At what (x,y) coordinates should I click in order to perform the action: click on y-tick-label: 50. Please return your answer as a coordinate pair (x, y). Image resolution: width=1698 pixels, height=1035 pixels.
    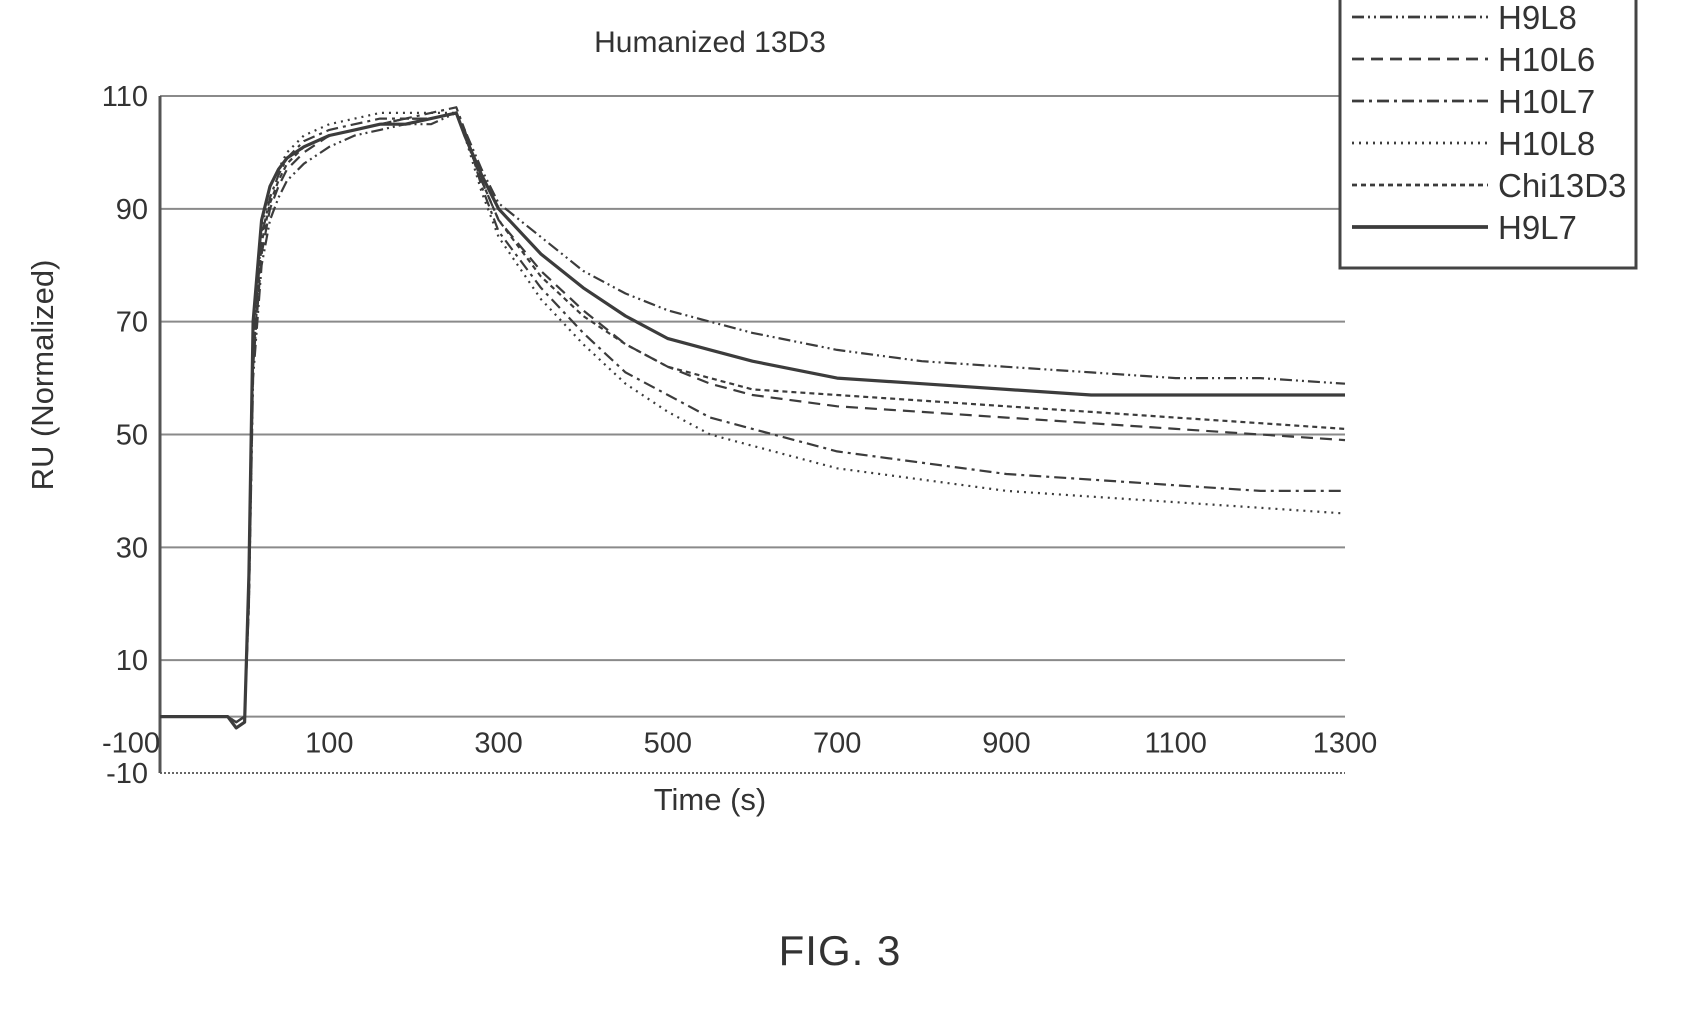
    Looking at the image, I should click on (132, 436).